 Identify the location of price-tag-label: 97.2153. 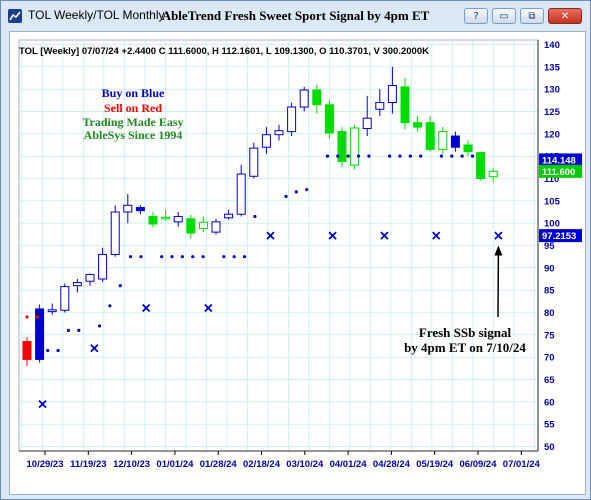
(559, 236).